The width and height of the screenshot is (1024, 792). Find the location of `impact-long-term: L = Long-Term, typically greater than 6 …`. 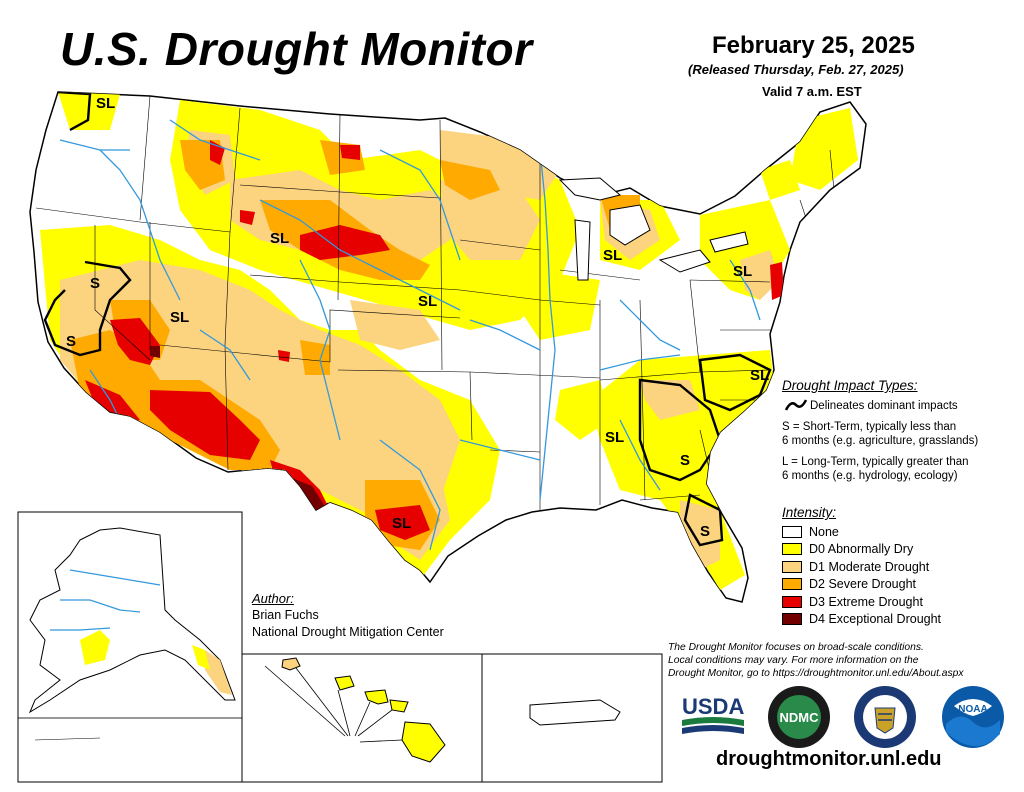

impact-long-term: L = Long-Term, typically greater than 6 … is located at coordinates (900, 469).